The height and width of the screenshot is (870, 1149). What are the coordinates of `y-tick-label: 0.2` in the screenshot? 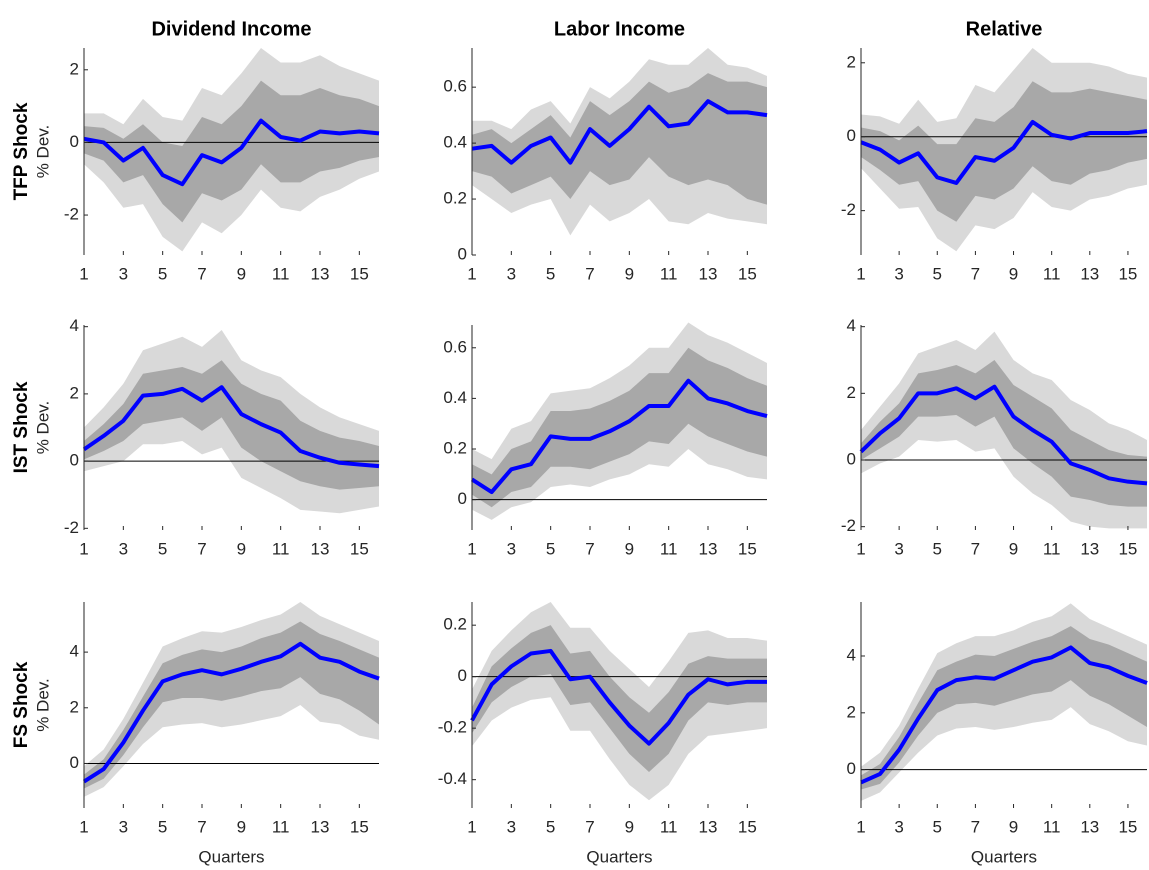 It's located at (455, 198).